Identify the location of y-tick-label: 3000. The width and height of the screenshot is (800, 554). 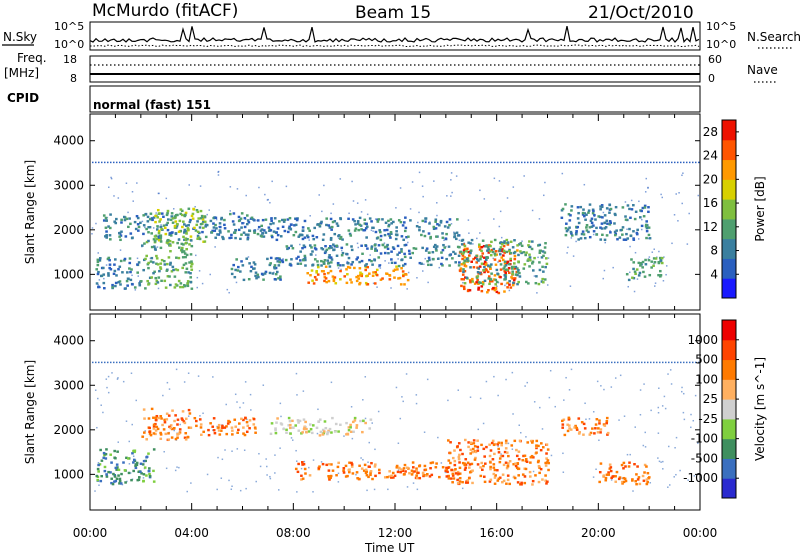
(68, 385).